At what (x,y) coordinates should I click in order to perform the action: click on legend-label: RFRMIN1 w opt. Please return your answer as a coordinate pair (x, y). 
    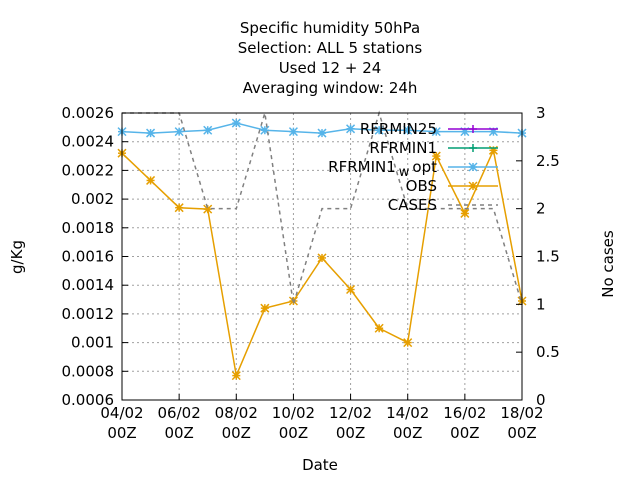
    Looking at the image, I should click on (382, 169).